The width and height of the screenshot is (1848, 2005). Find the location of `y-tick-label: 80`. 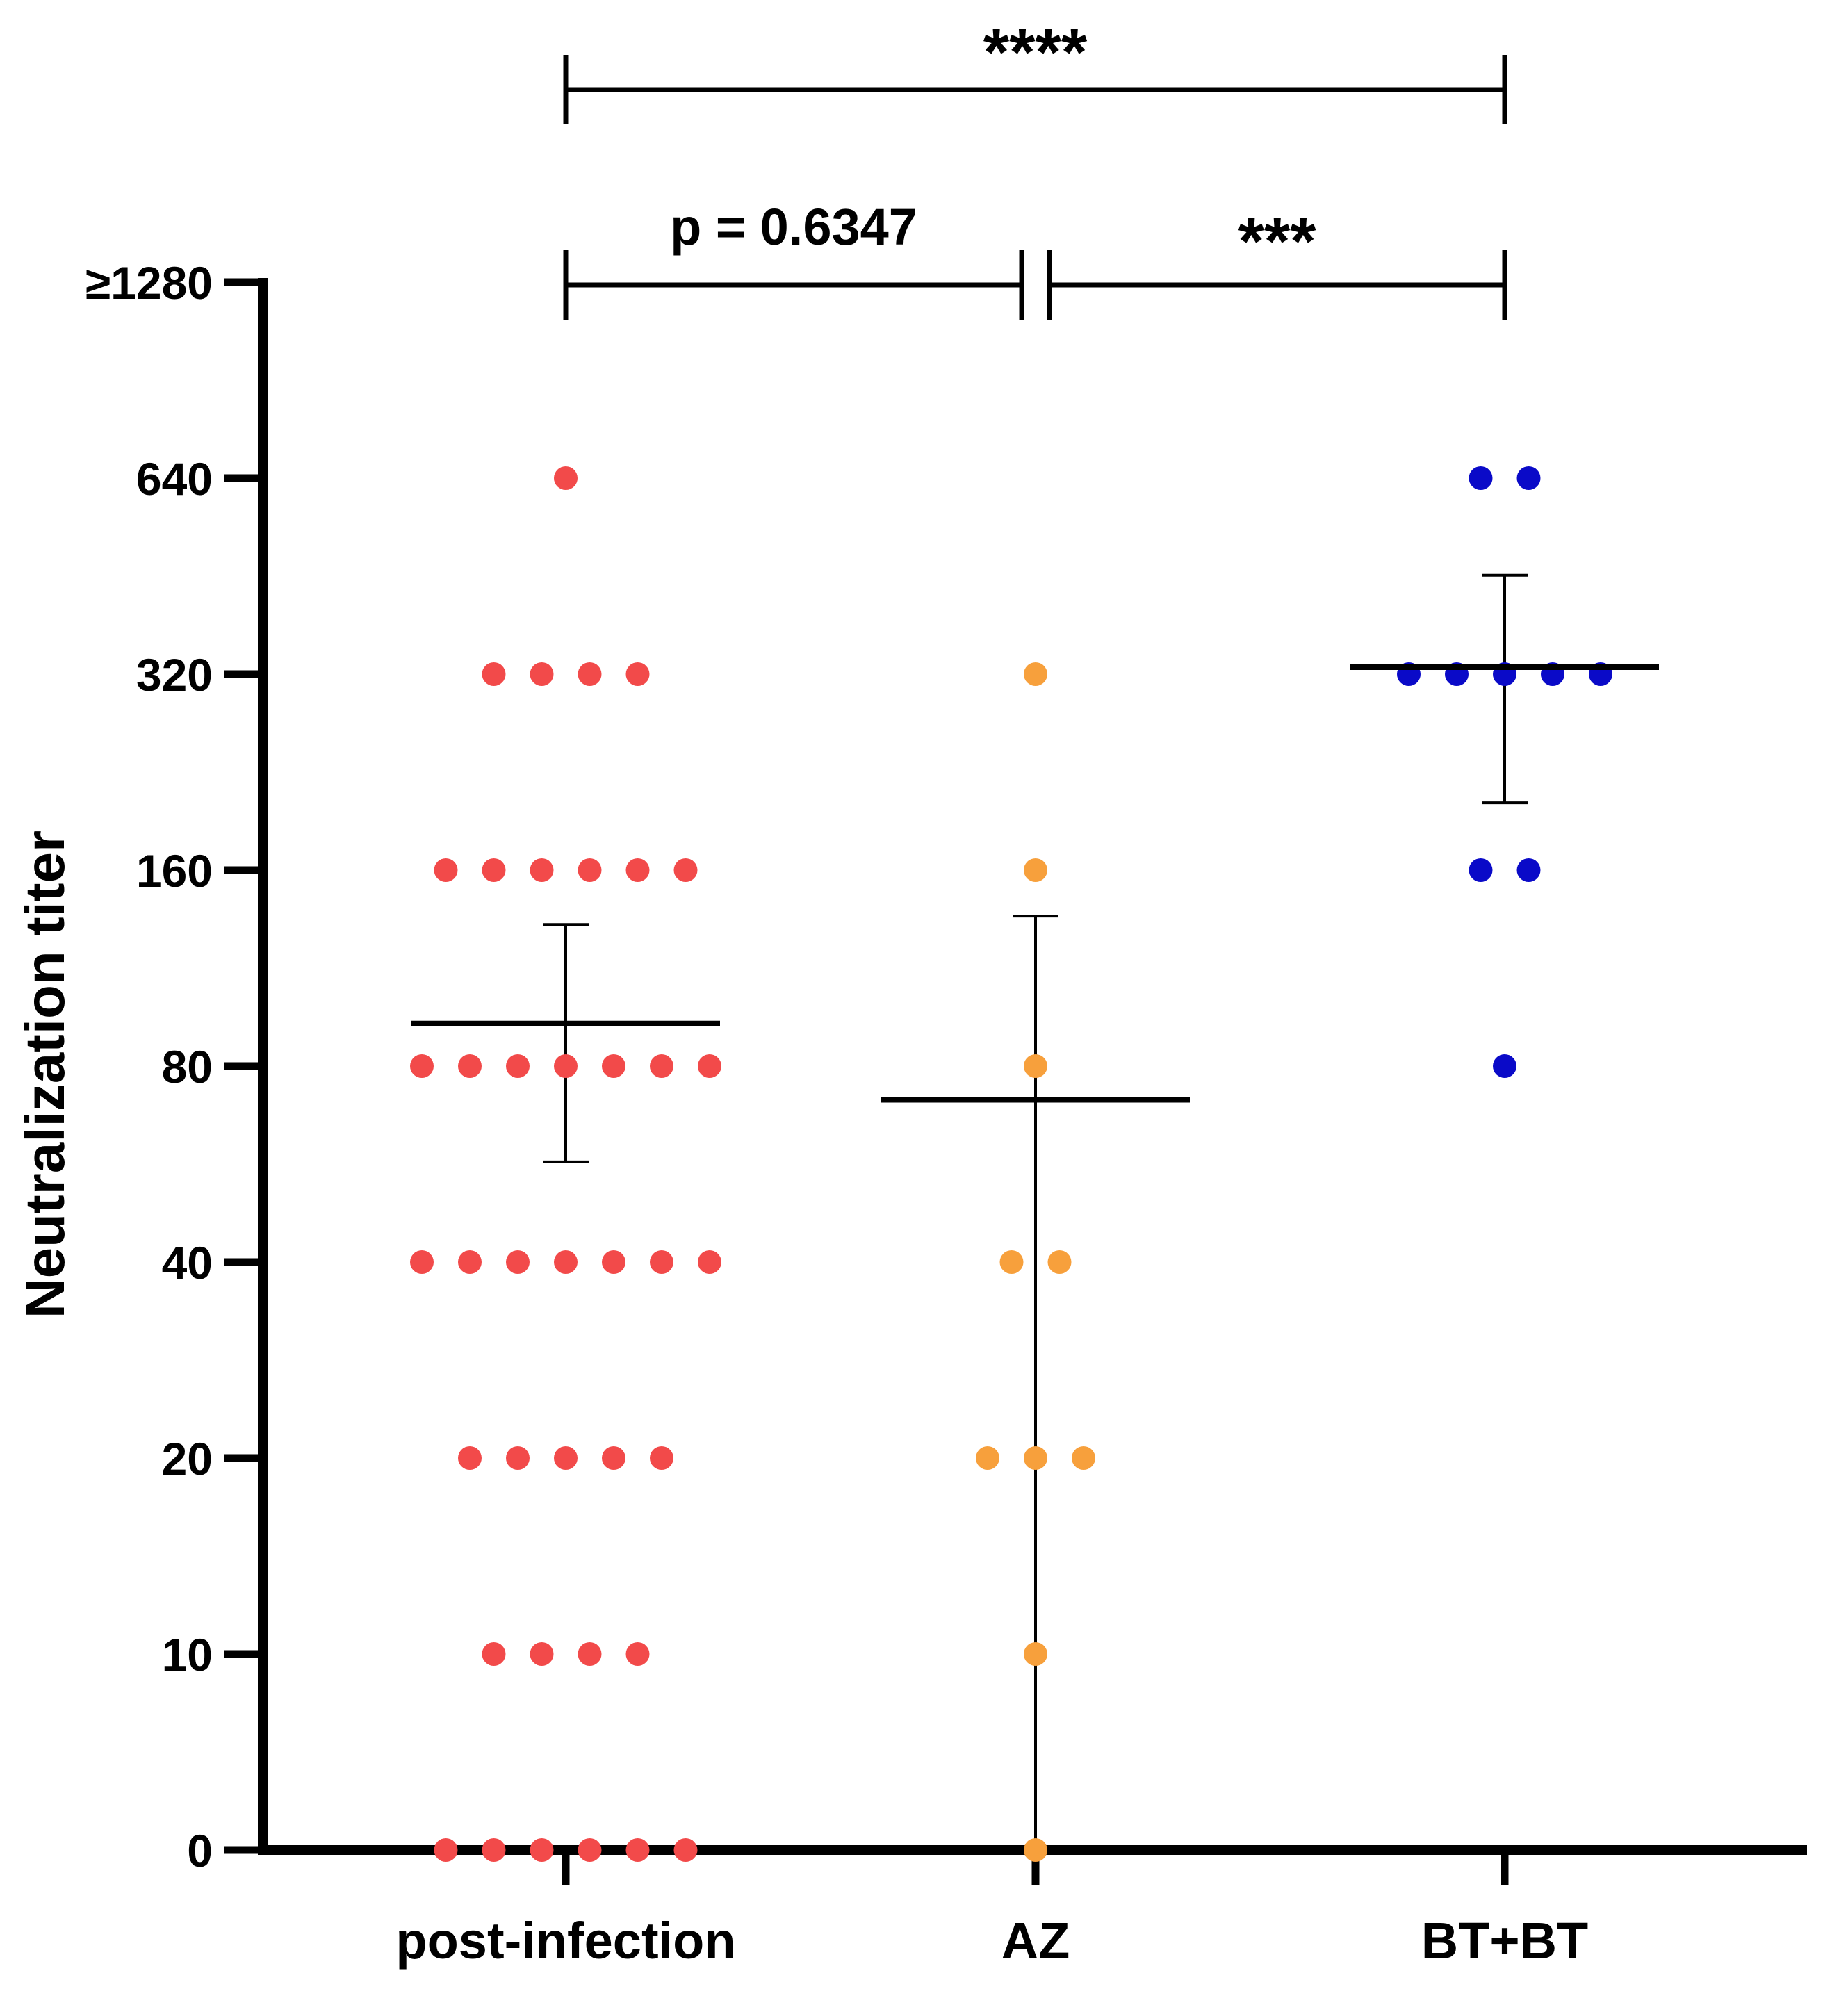

y-tick-label: 80 is located at coordinates (187, 1066).